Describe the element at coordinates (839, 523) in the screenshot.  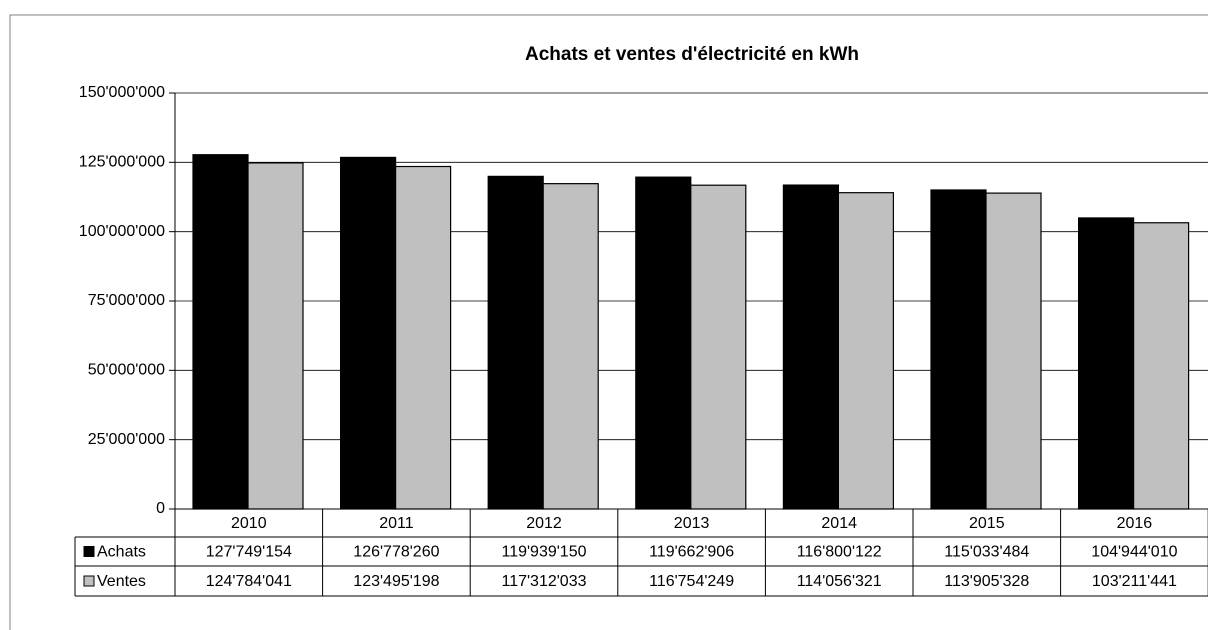
I see `x-tick-label: 2014` at that location.